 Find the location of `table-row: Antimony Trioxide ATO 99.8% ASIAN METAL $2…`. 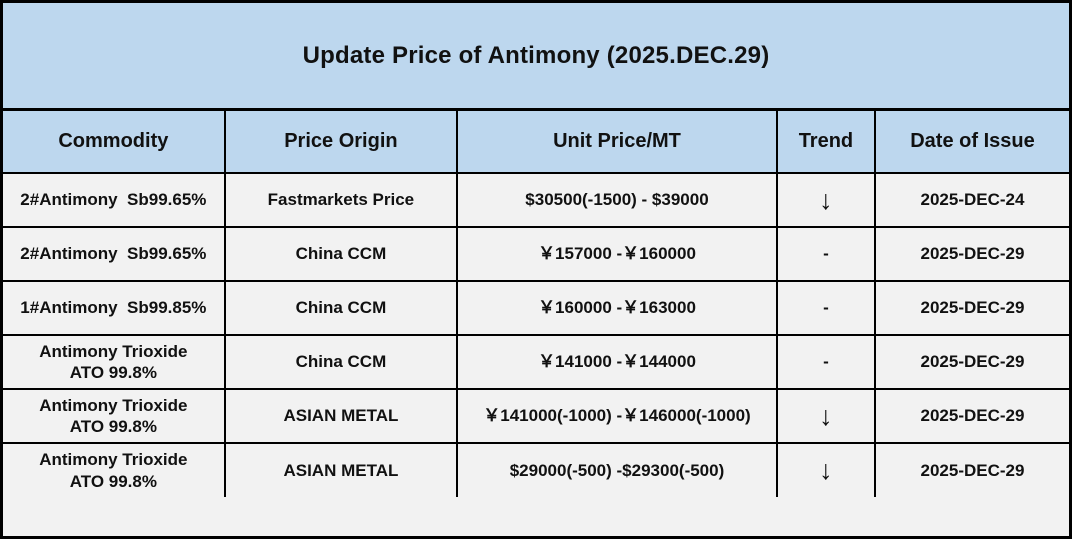

table-row: Antimony Trioxide ATO 99.8% ASIAN METAL $2… is located at coordinates (536, 469).